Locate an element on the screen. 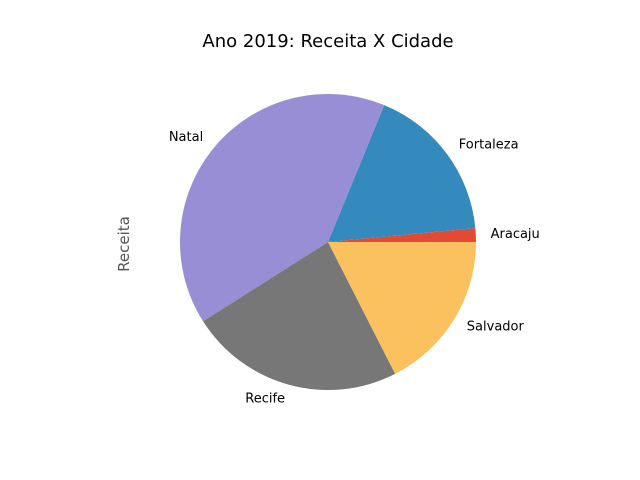  pie-slice-recife is located at coordinates (299, 316).